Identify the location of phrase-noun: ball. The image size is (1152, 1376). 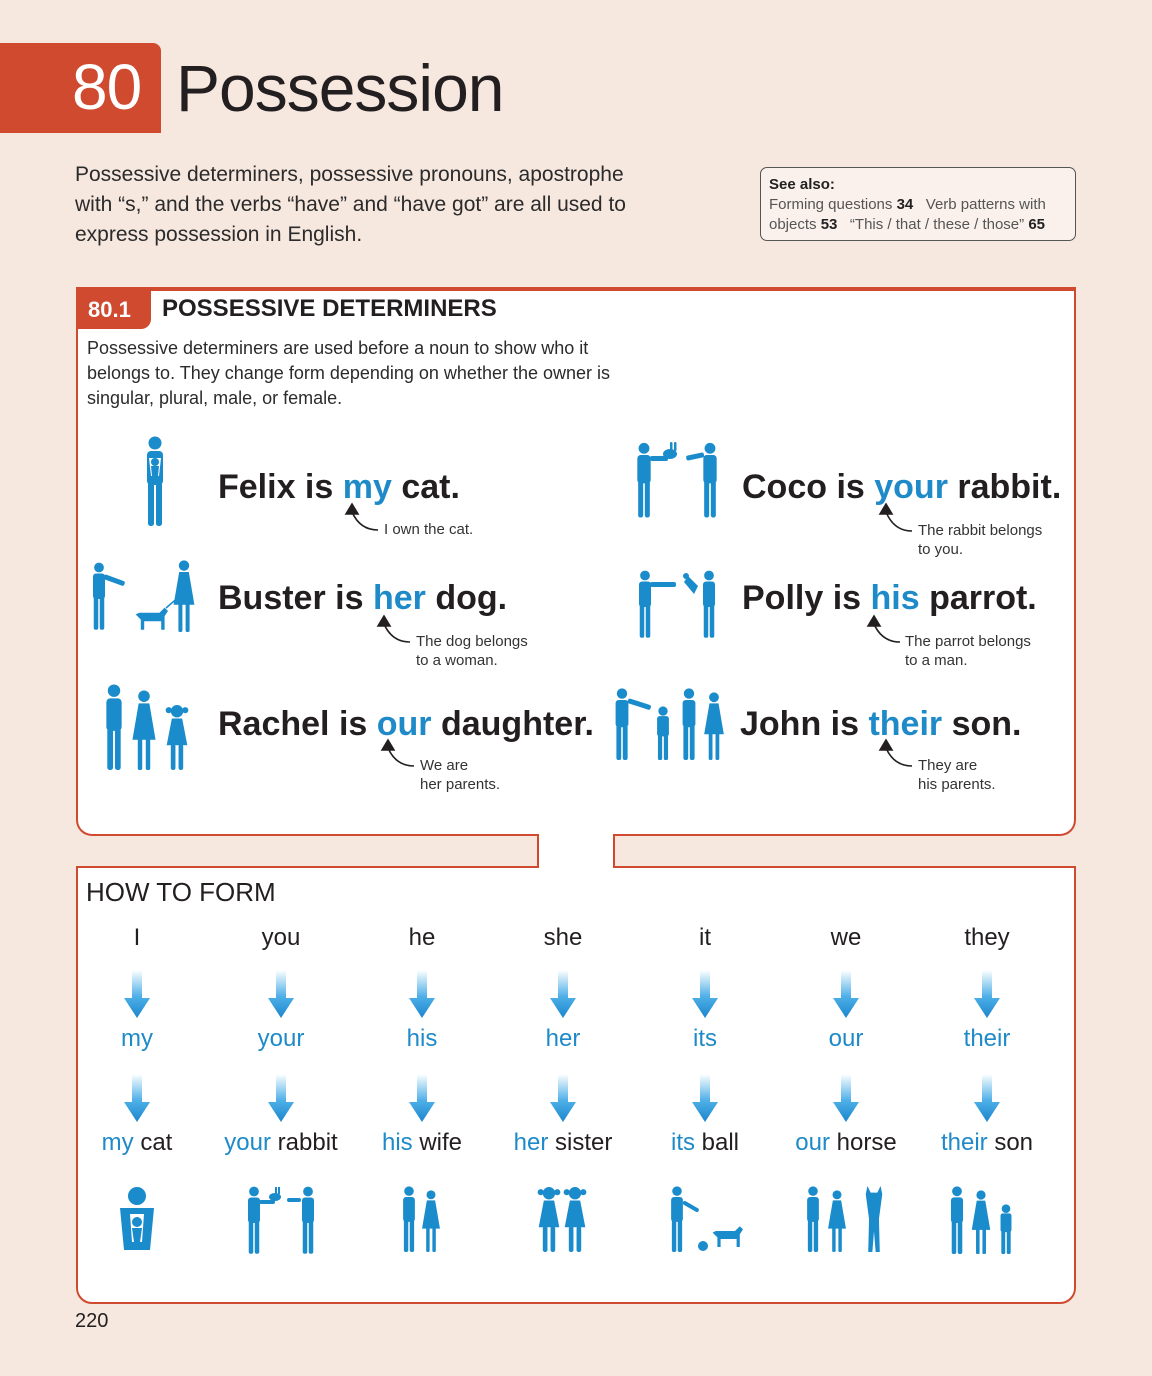
(717, 1142).